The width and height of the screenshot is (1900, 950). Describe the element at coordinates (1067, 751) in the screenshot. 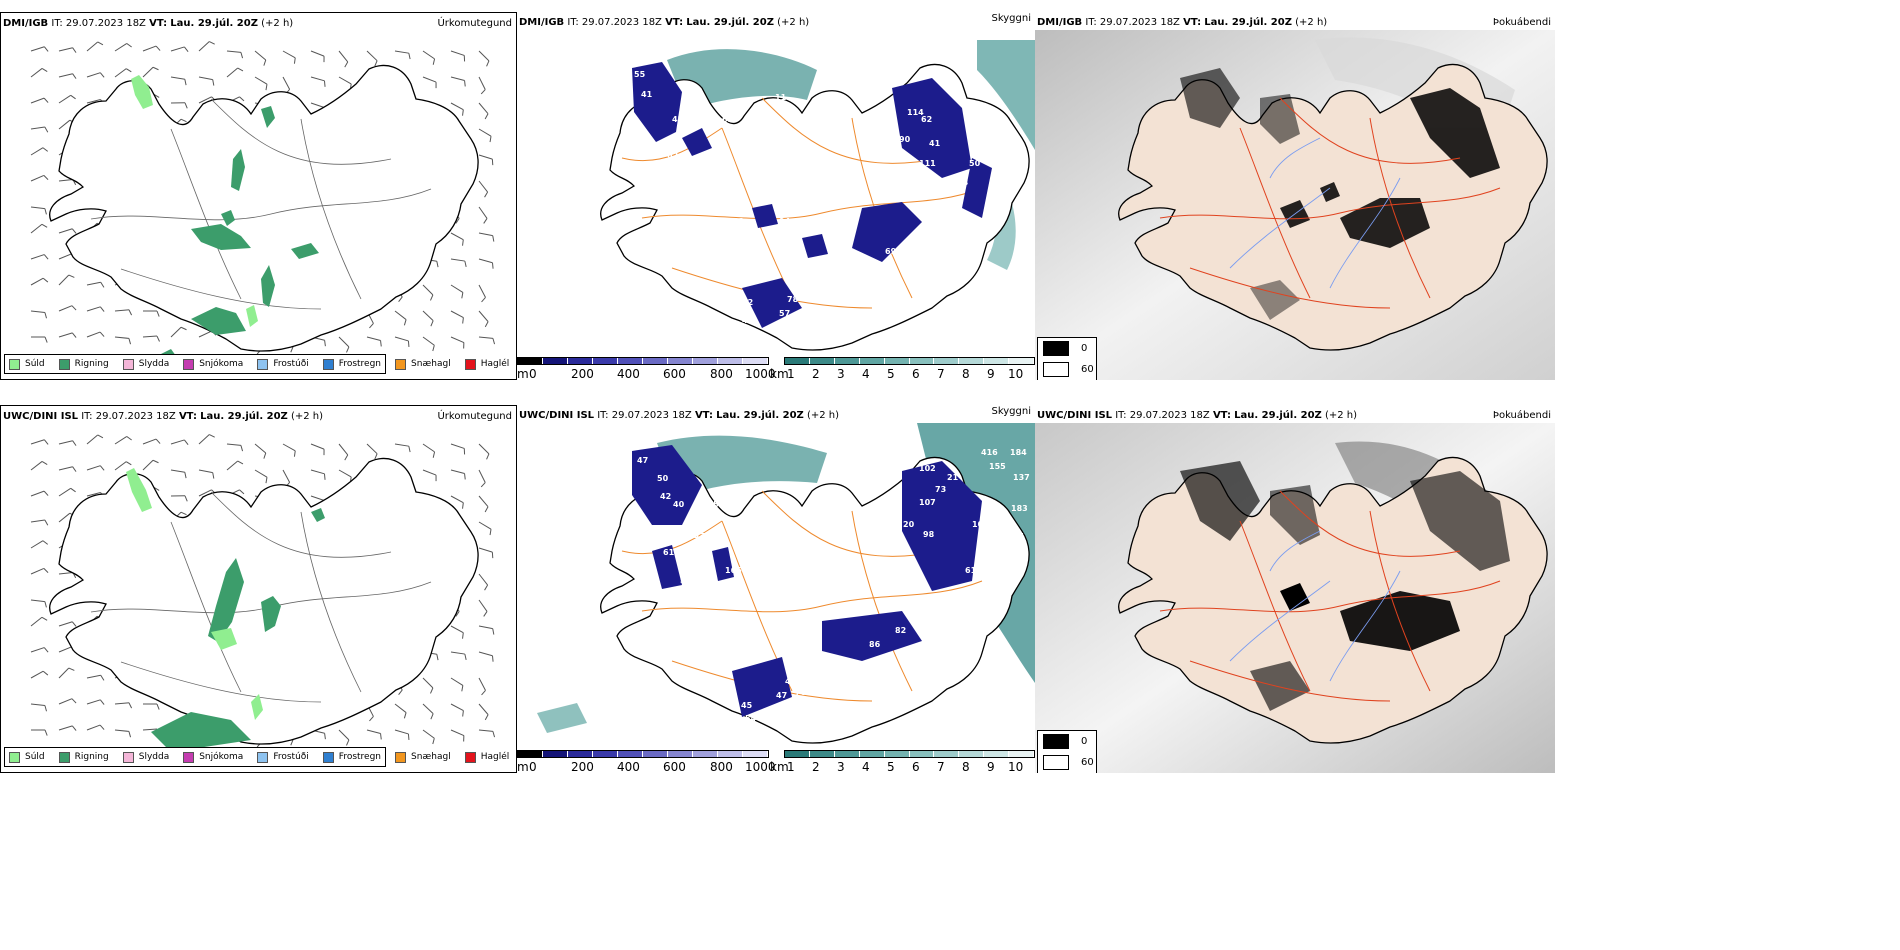

I see `fog-legend: 0 60` at that location.